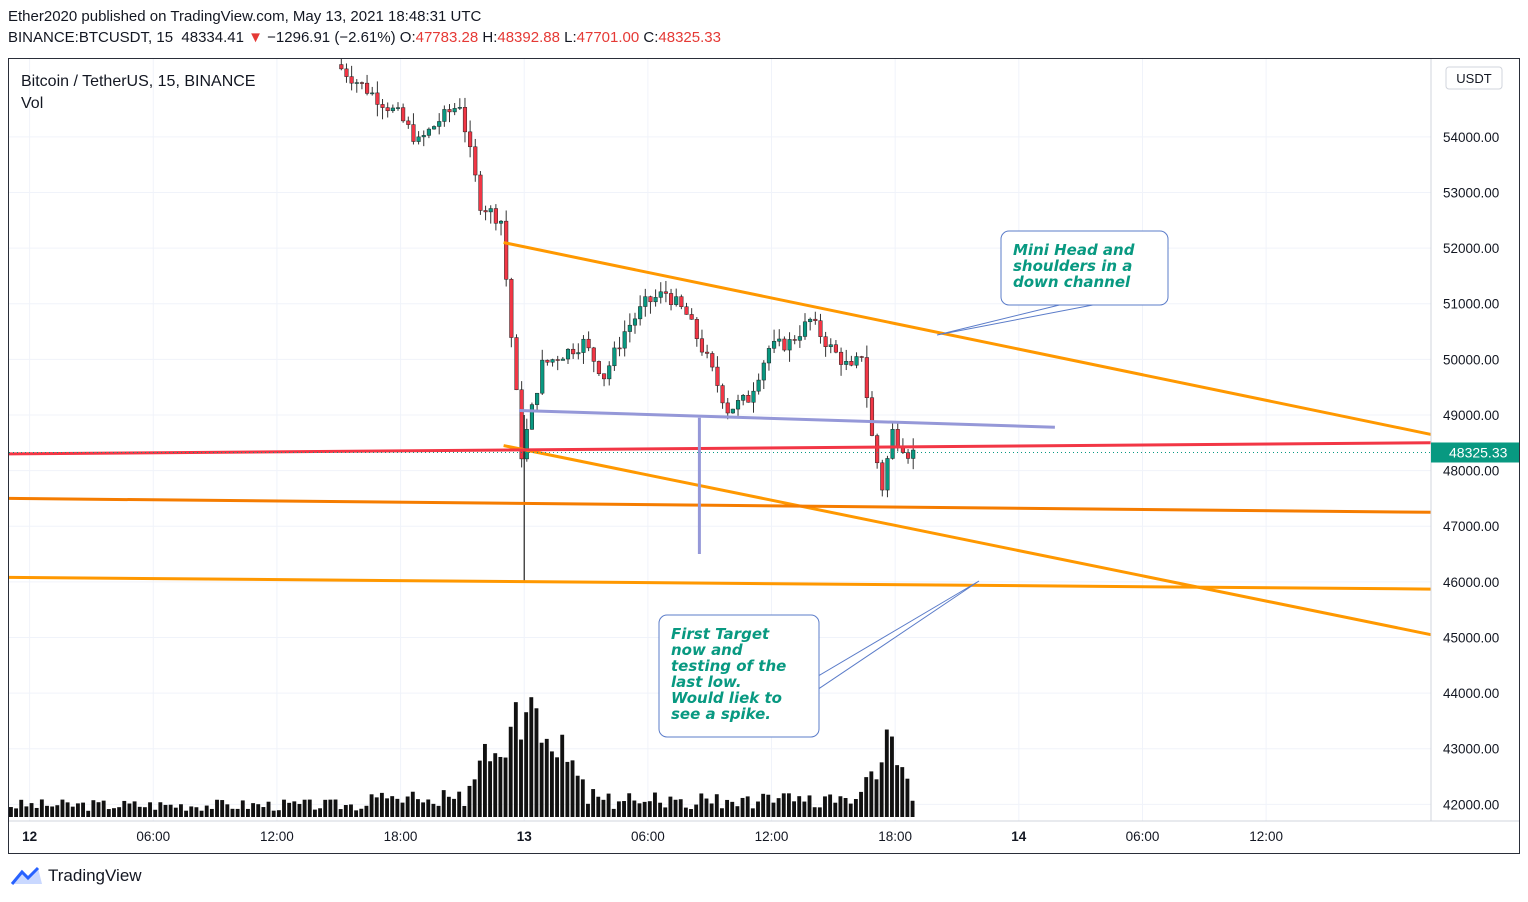 The height and width of the screenshot is (902, 1528). Describe the element at coordinates (1471, 471) in the screenshot. I see `y-tick-label: 48000.00` at that location.